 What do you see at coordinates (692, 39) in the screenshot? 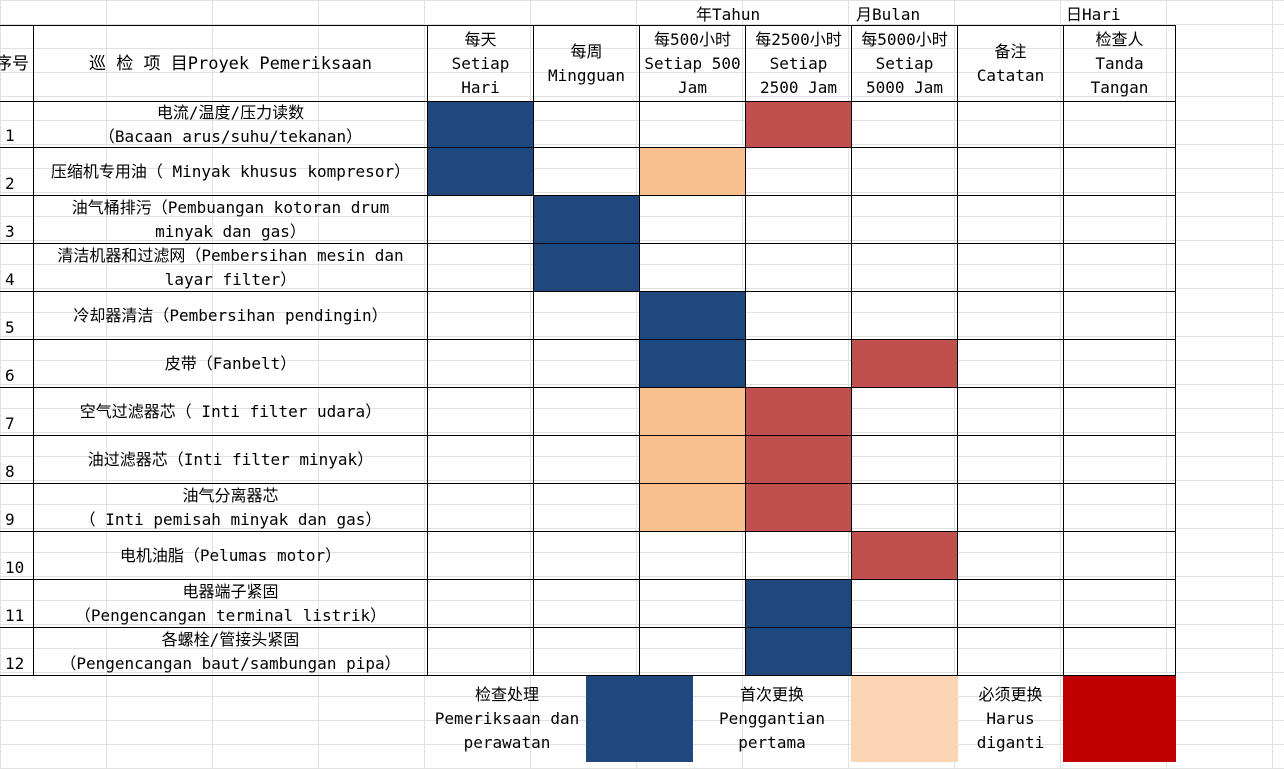
I see `header-500h-line1: 每500小时` at bounding box center [692, 39].